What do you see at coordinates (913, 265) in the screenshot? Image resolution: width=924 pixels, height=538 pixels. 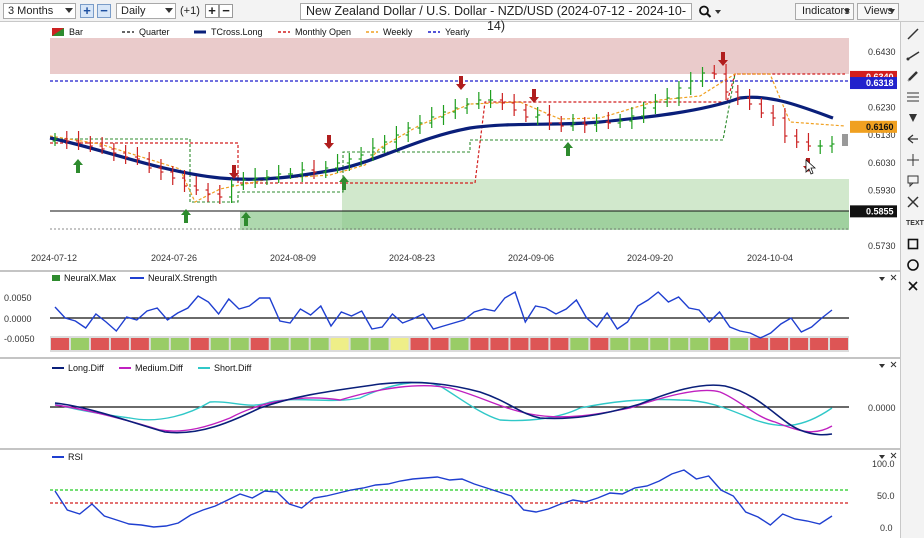 I see `circle-icon` at bounding box center [913, 265].